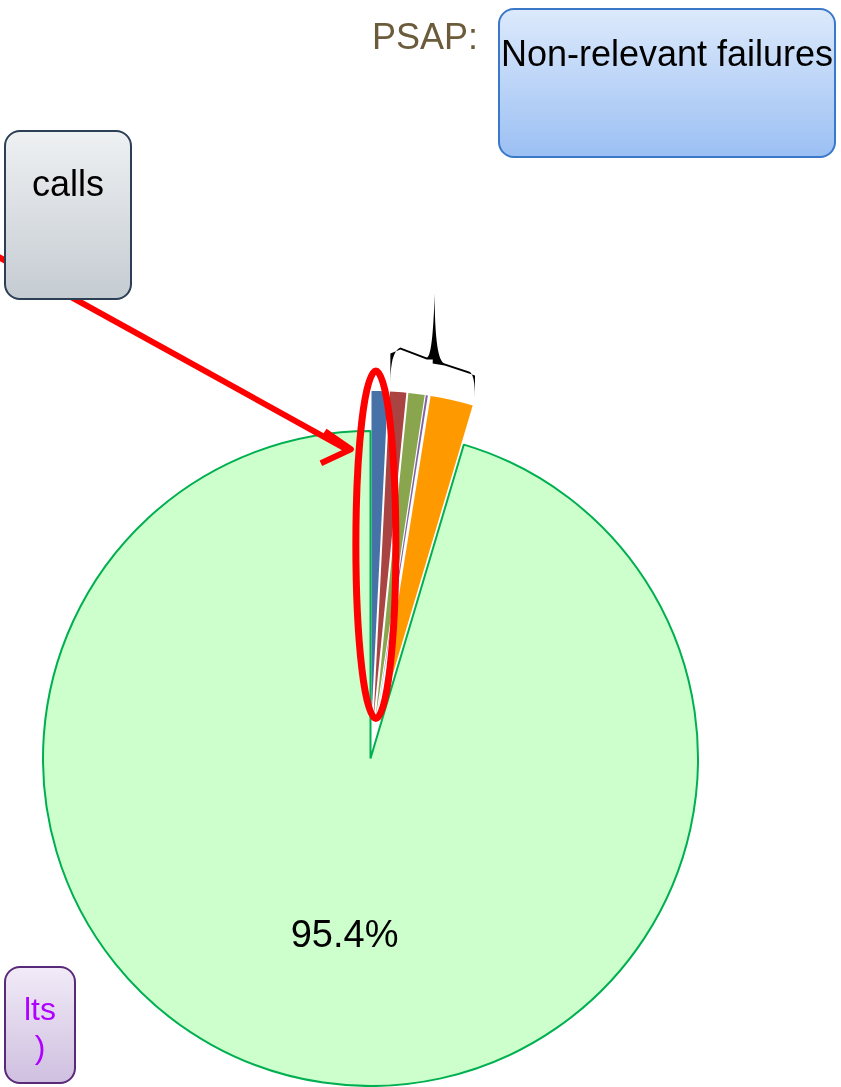  Describe the element at coordinates (667, 83) in the screenshot. I see `text: Non-relevant failures` at that location.